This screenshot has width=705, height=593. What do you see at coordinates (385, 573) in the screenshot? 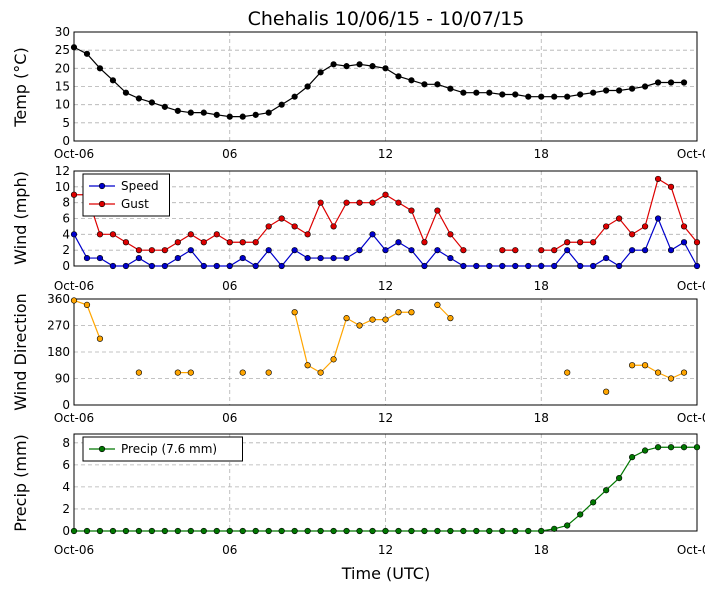
I see `x-axis-label: Time (UTC)` at bounding box center [385, 573].